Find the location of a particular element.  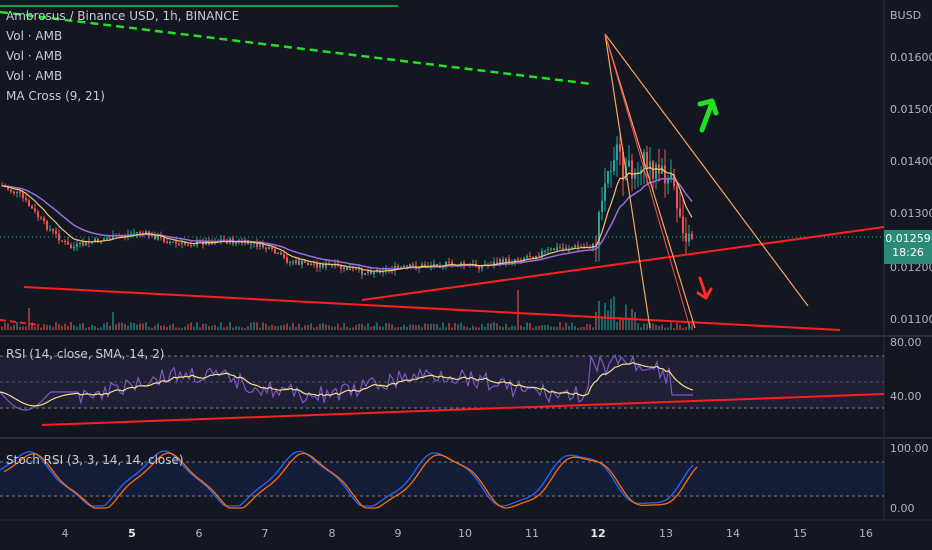

green-up-arrow-icon is located at coordinates (708, 115).